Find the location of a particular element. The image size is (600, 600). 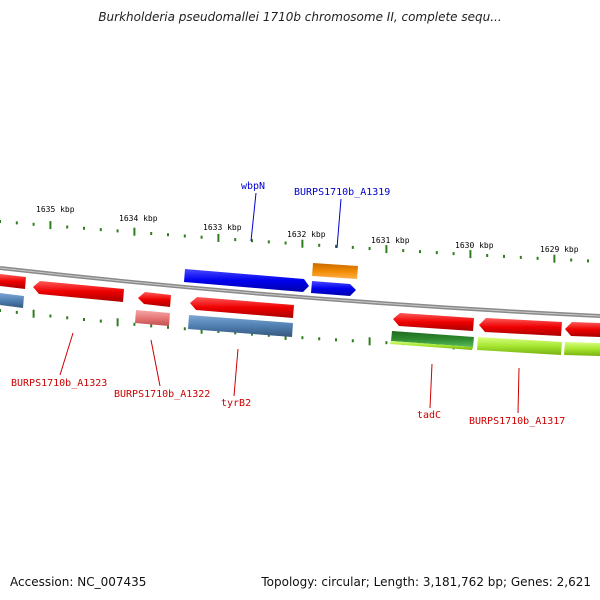

gene-left-edge-red is located at coordinates (13, 281).